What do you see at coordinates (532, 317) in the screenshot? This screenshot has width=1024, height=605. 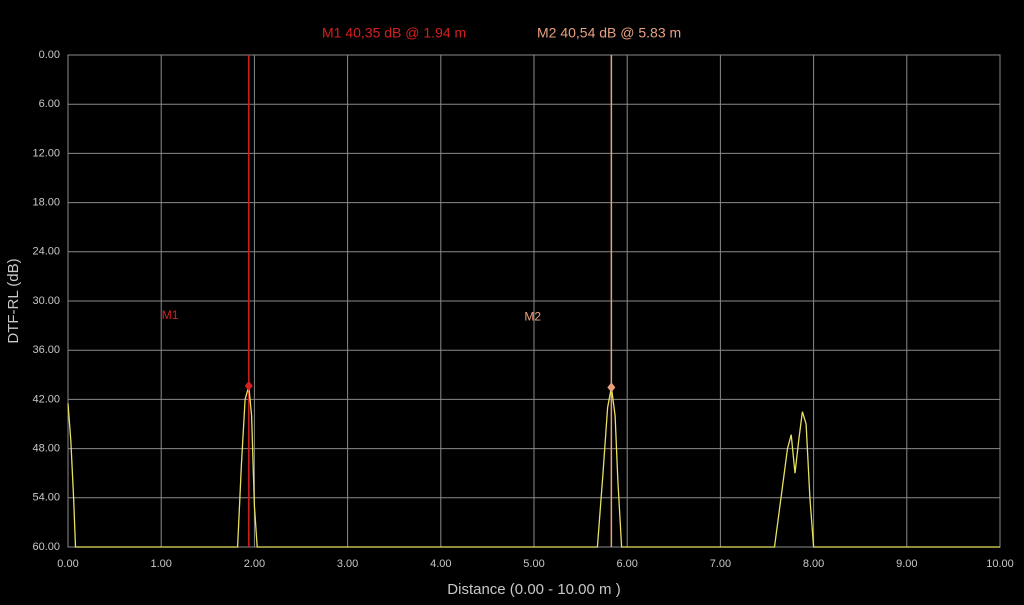 I see `marker-name: M2` at bounding box center [532, 317].